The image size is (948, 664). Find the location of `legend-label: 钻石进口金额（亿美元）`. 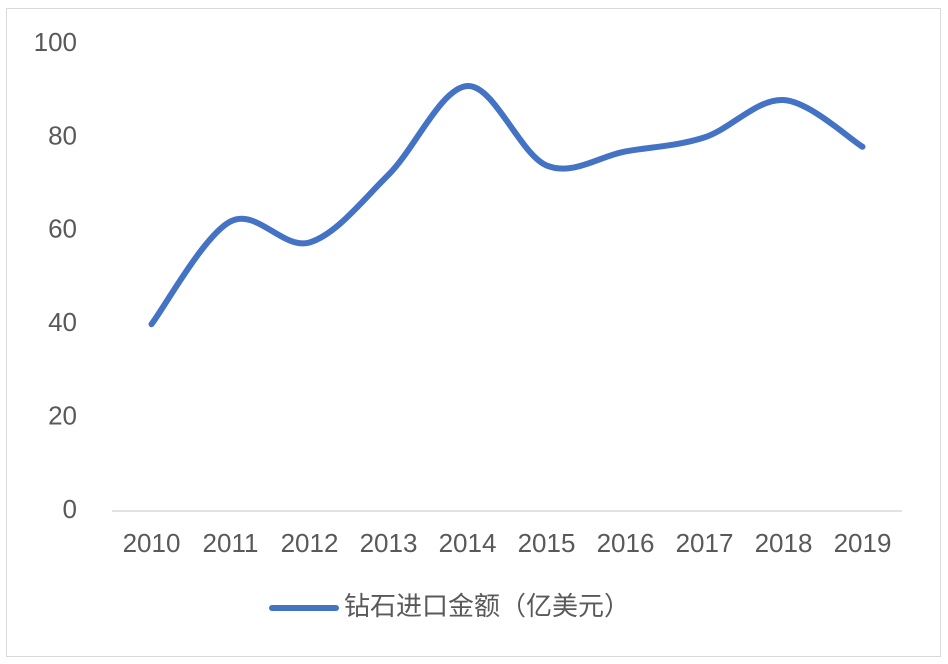

legend-label: 钻石进口金额（亿美元） is located at coordinates (487, 606).